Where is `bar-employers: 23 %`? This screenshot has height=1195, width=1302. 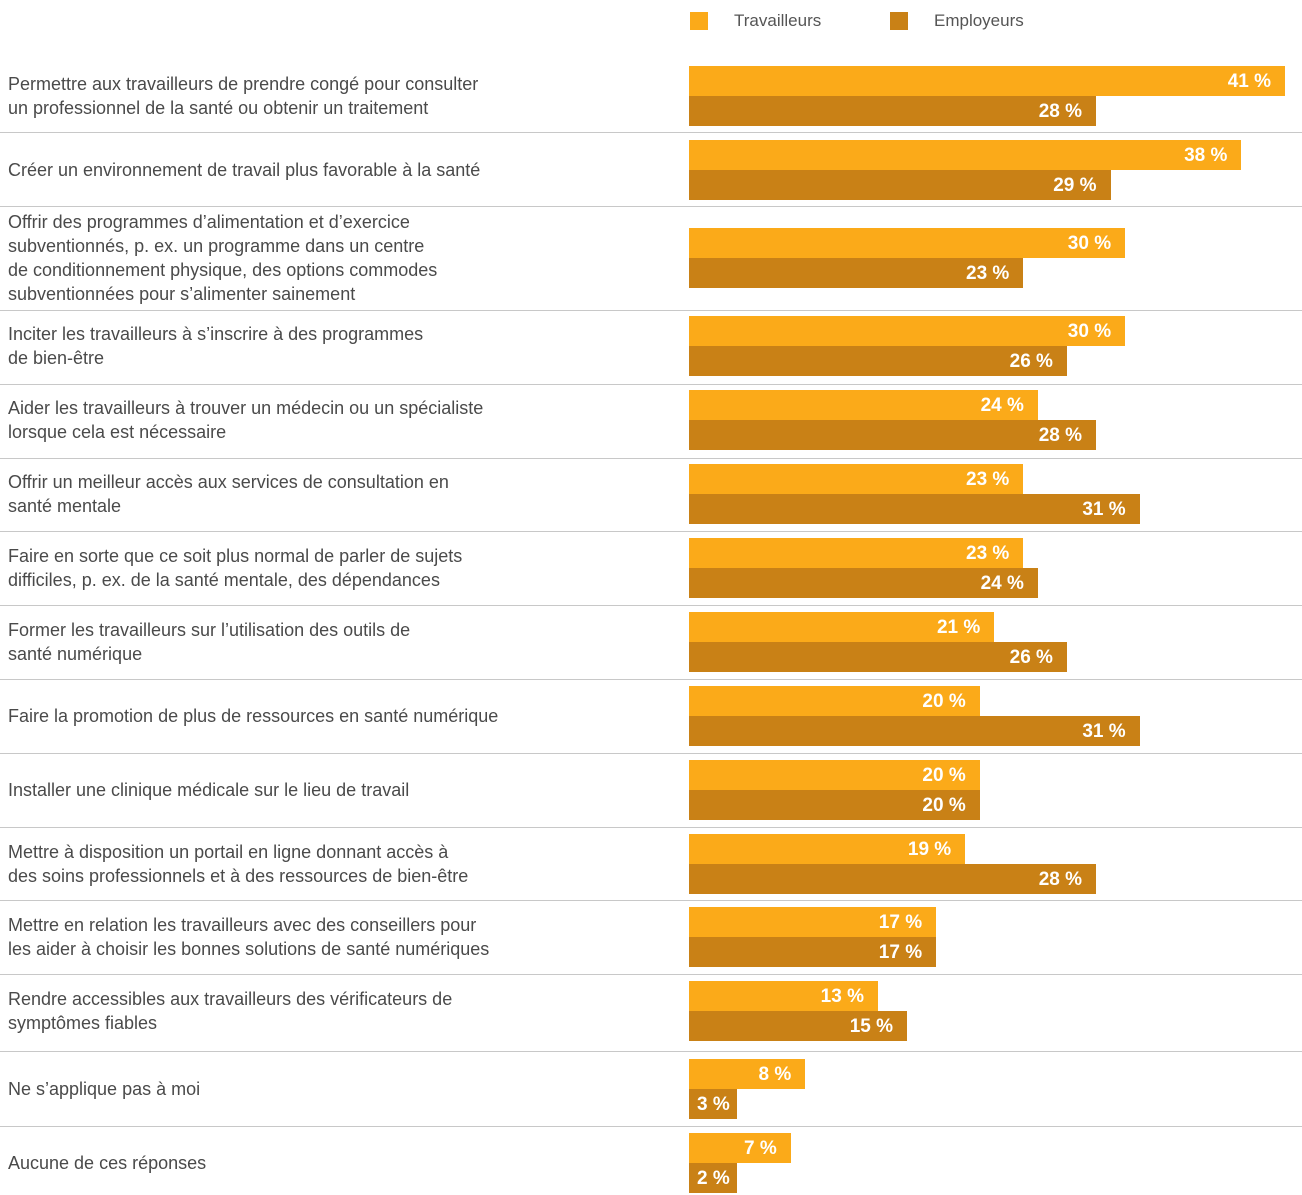
bar-employers: 23 % is located at coordinates (856, 273).